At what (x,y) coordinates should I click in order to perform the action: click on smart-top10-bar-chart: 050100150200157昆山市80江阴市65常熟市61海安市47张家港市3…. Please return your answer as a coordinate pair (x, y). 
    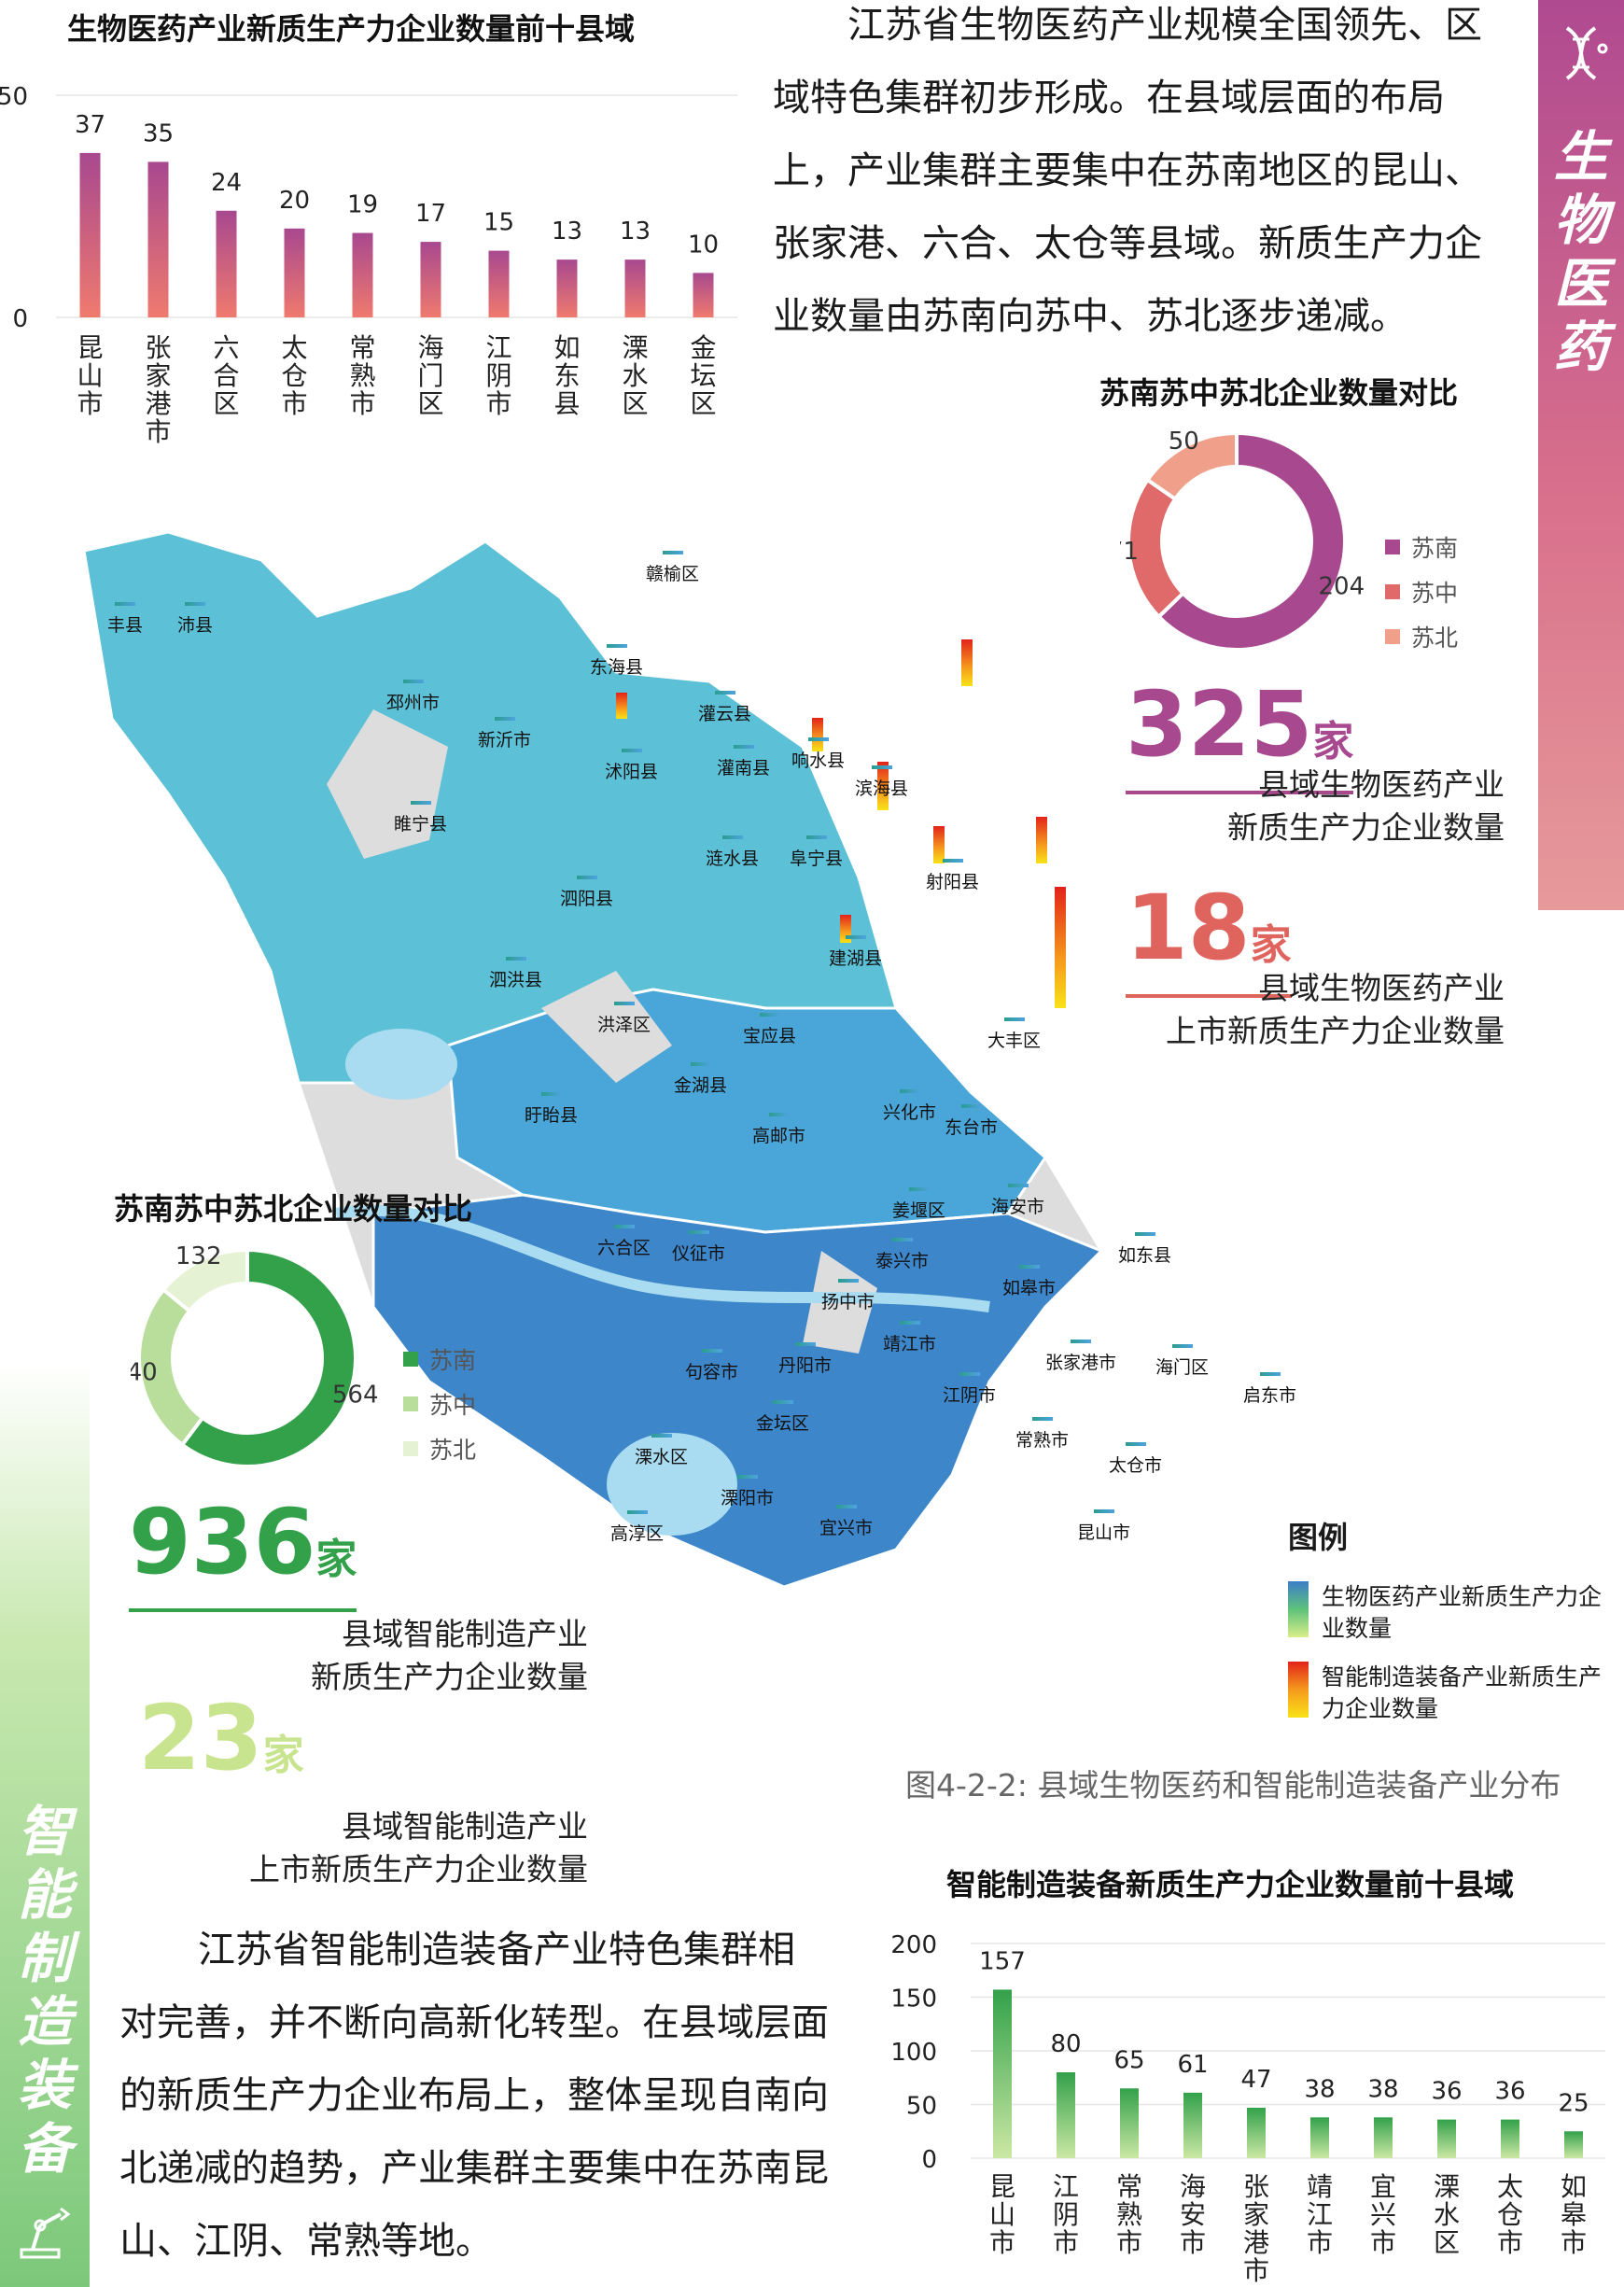
    Looking at the image, I should click on (1247, 2108).